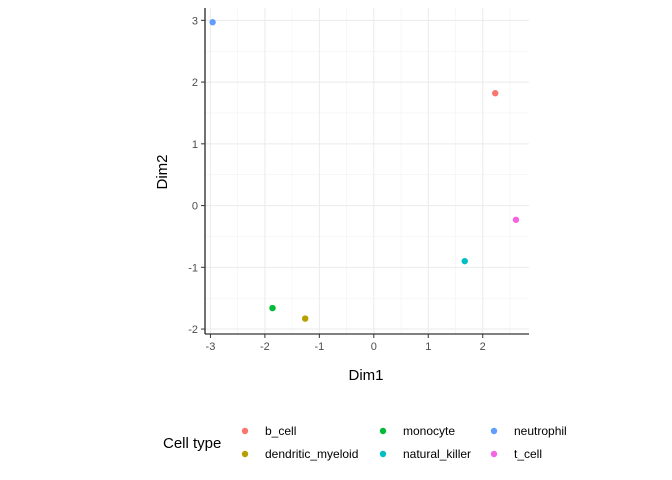 Image resolution: width=672 pixels, height=480 pixels. What do you see at coordinates (319, 347) in the screenshot?
I see `x-tick-label: -1` at bounding box center [319, 347].